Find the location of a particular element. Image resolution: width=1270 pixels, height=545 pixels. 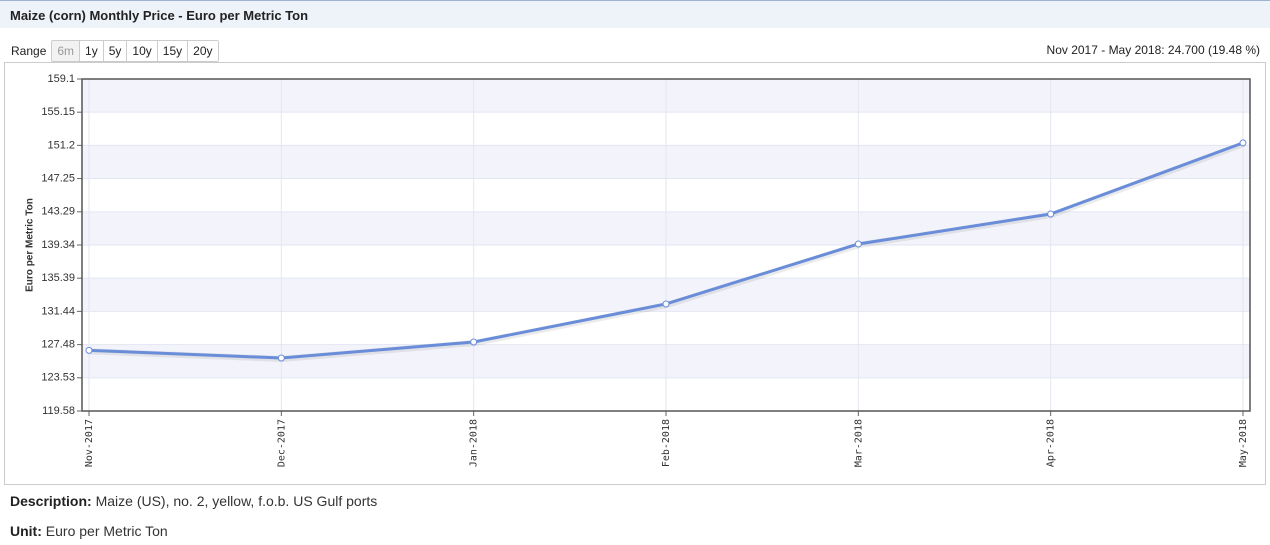

range-label: Range is located at coordinates (29, 51).